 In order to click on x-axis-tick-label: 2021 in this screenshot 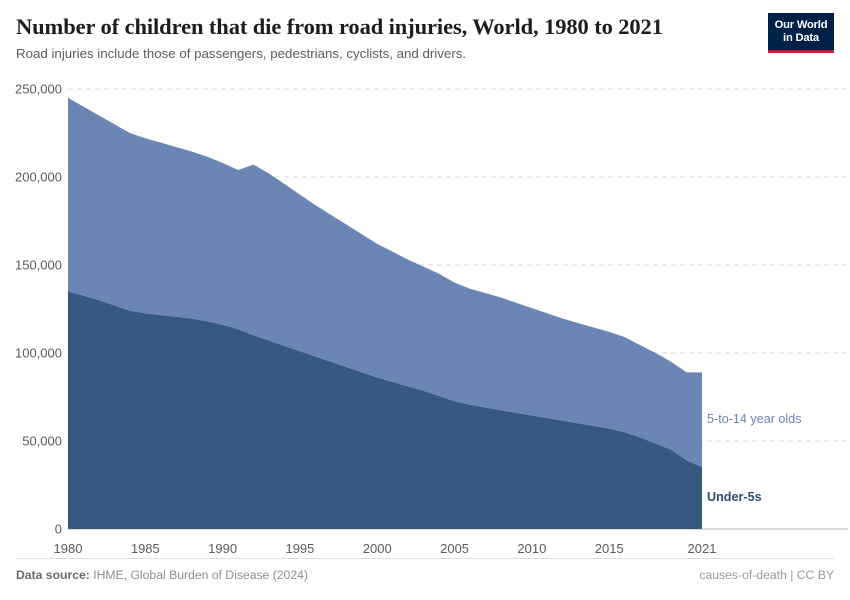, I will do `click(702, 548)`.